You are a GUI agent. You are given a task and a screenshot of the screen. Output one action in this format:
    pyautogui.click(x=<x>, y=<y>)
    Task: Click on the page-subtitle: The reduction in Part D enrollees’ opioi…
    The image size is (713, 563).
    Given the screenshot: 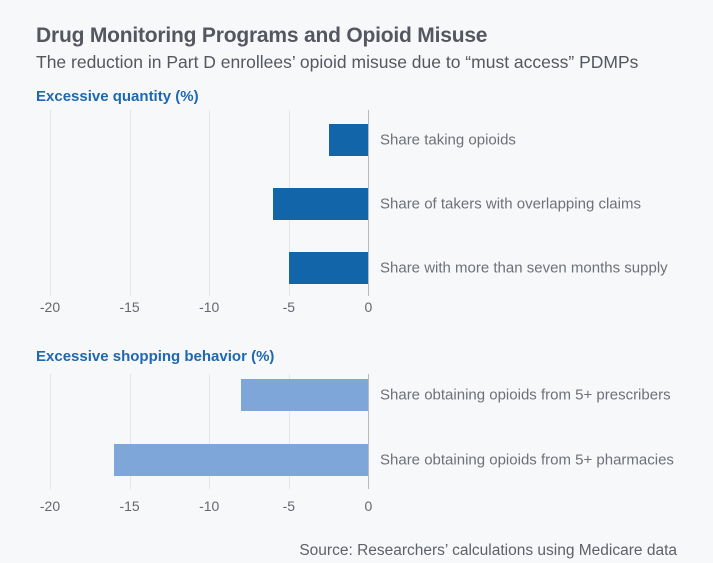 What is the action you would take?
    pyautogui.click(x=337, y=62)
    